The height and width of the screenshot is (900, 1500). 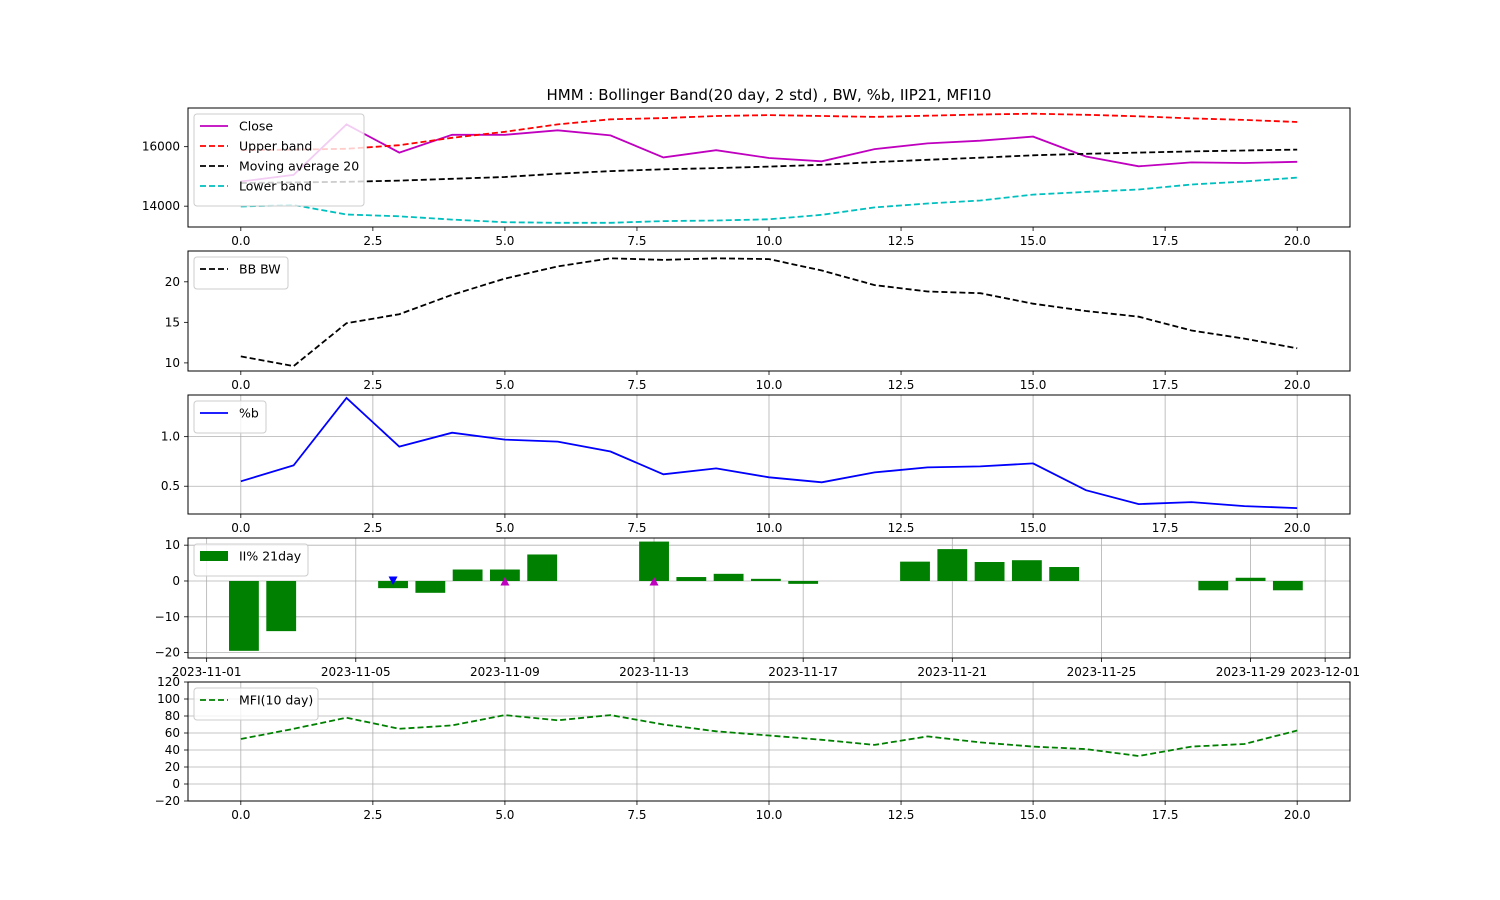 I want to click on legend-iip: II% 21day, so click(x=251, y=560).